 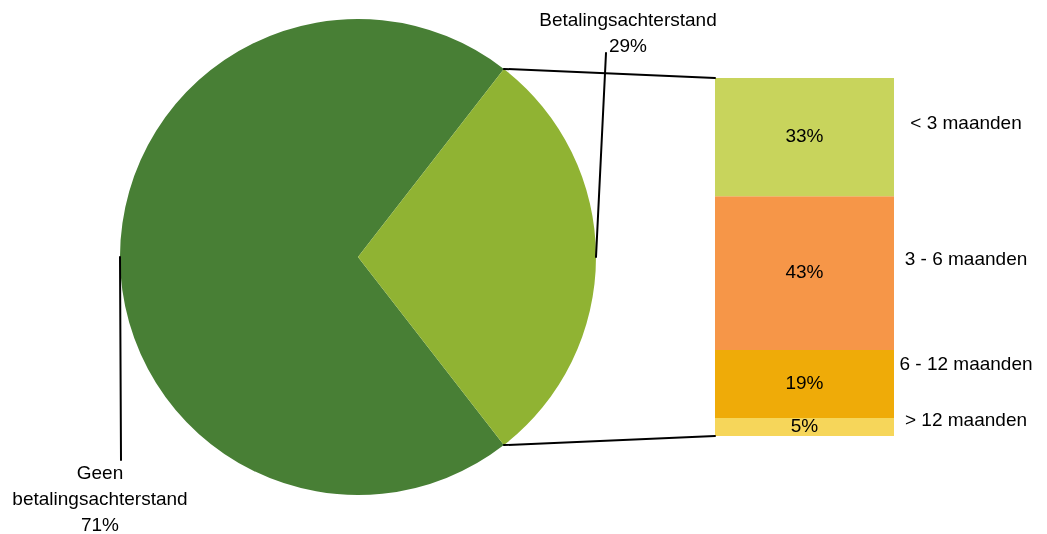 What do you see at coordinates (100, 486) in the screenshot?
I see `slice-label: Geen betalingsachterstand` at bounding box center [100, 486].